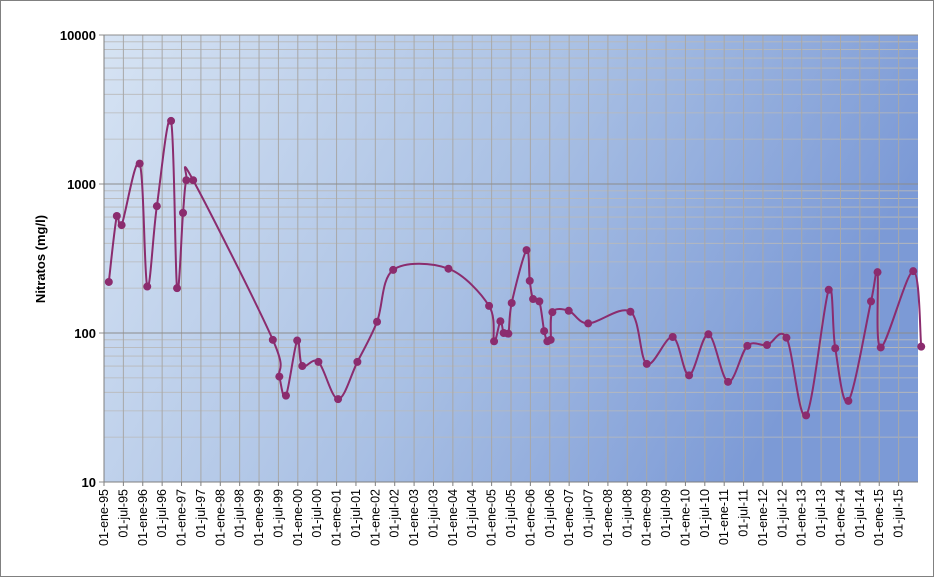 The width and height of the screenshot is (934, 577). Describe the element at coordinates (89, 482) in the screenshot. I see `y-tick-label: 10` at that location.